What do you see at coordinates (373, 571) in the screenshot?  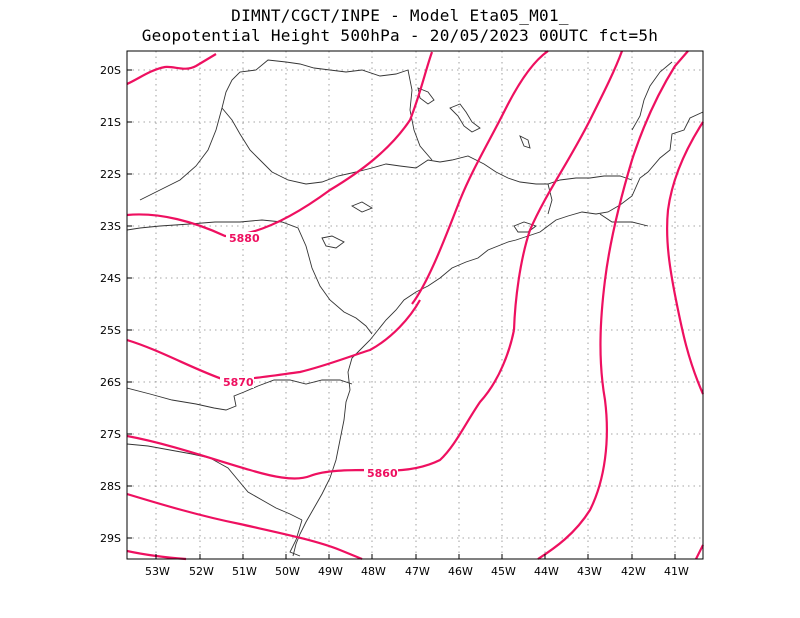 I see `x-tick-label: 48W` at bounding box center [373, 571].